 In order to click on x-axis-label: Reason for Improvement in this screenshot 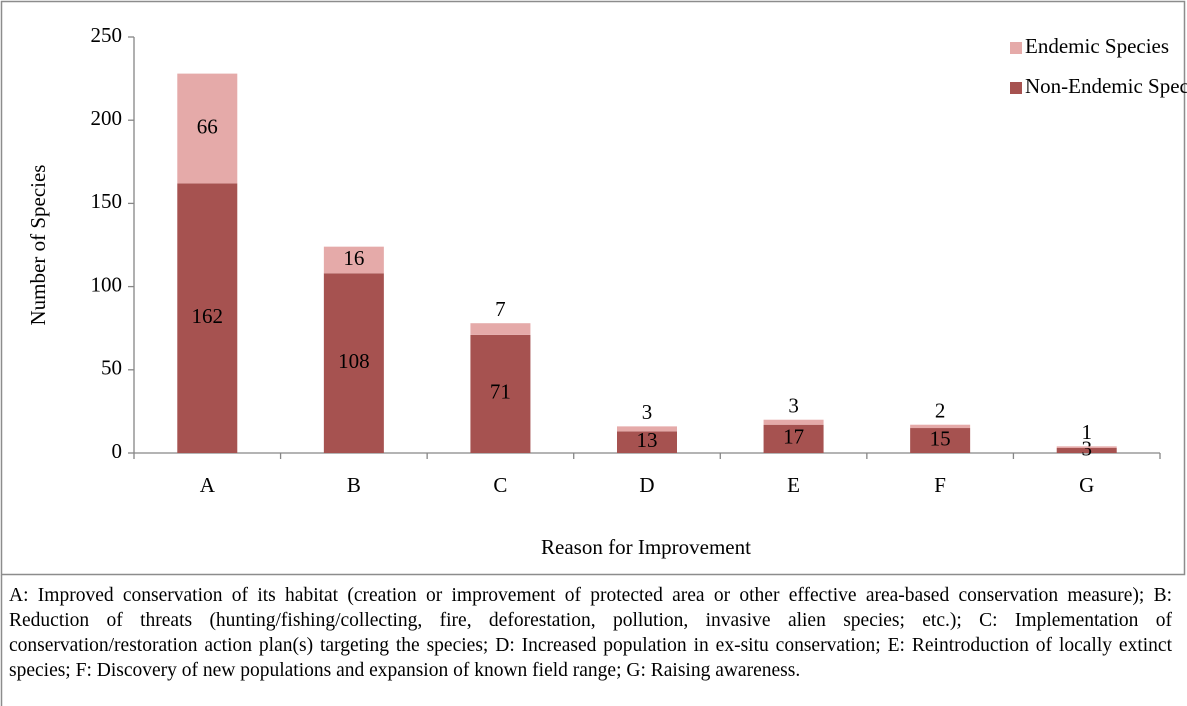, I will do `click(646, 547)`.